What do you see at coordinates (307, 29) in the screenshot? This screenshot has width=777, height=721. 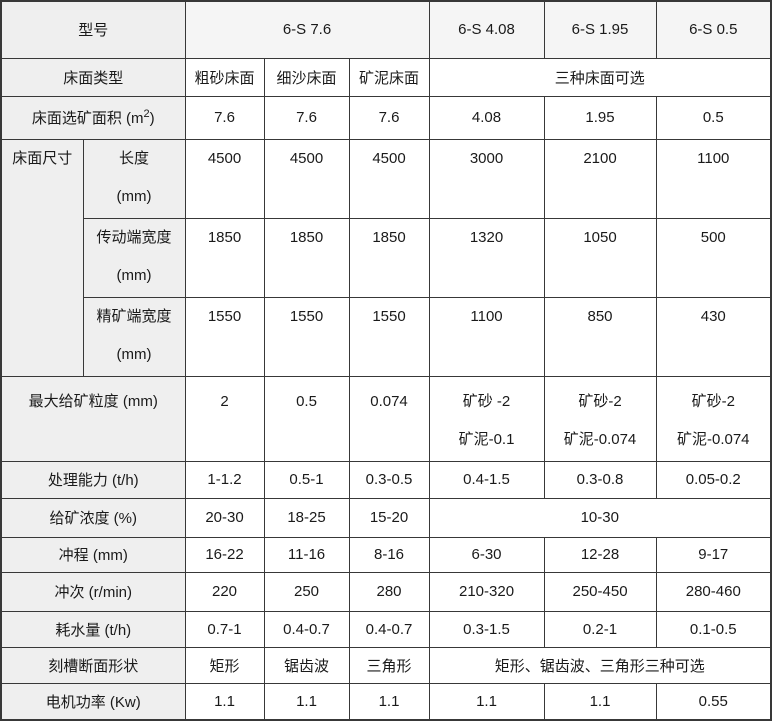 I see `model-6s7-6: 6-S 7.6` at bounding box center [307, 29].